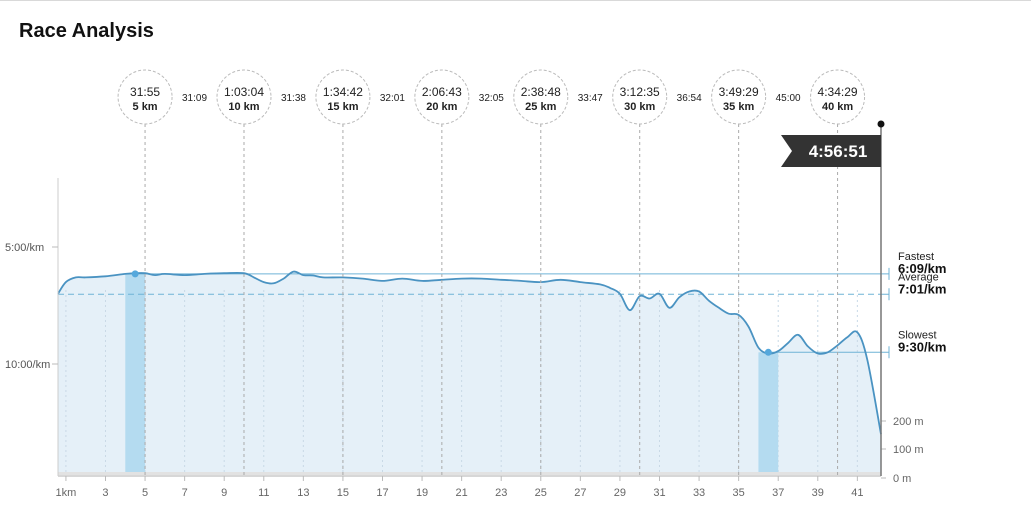 This screenshot has width=1031, height=530. Describe the element at coordinates (303, 493) in the screenshot. I see `x-tick-label: 13` at that location.